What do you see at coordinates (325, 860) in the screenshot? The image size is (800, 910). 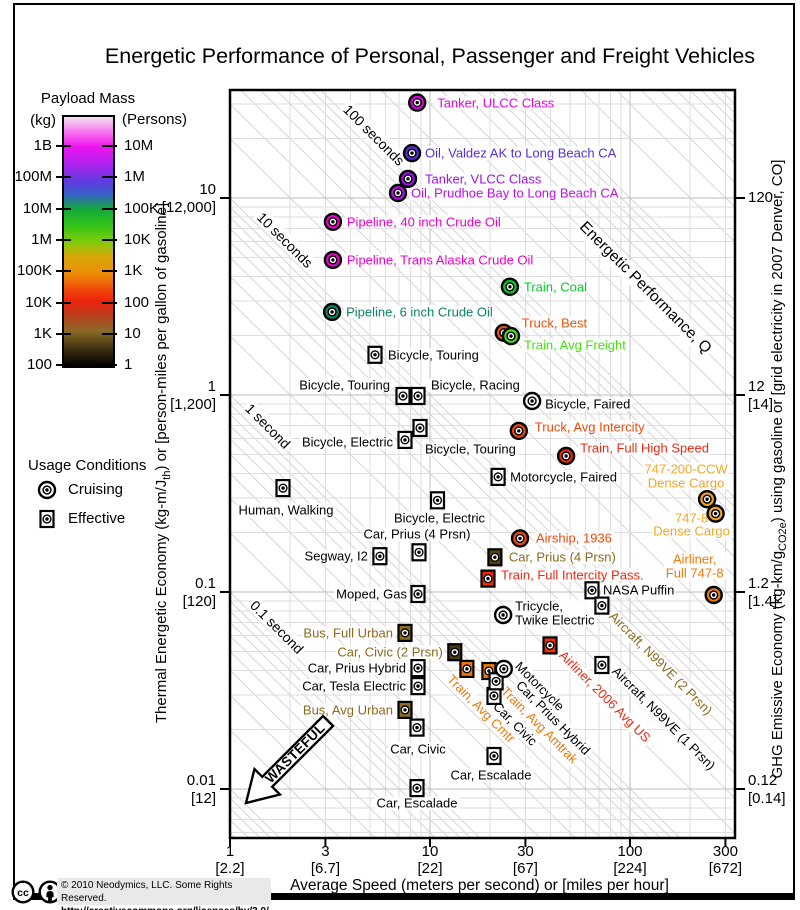 I see `x-tick-label: 3 [6.7]` at bounding box center [325, 860].